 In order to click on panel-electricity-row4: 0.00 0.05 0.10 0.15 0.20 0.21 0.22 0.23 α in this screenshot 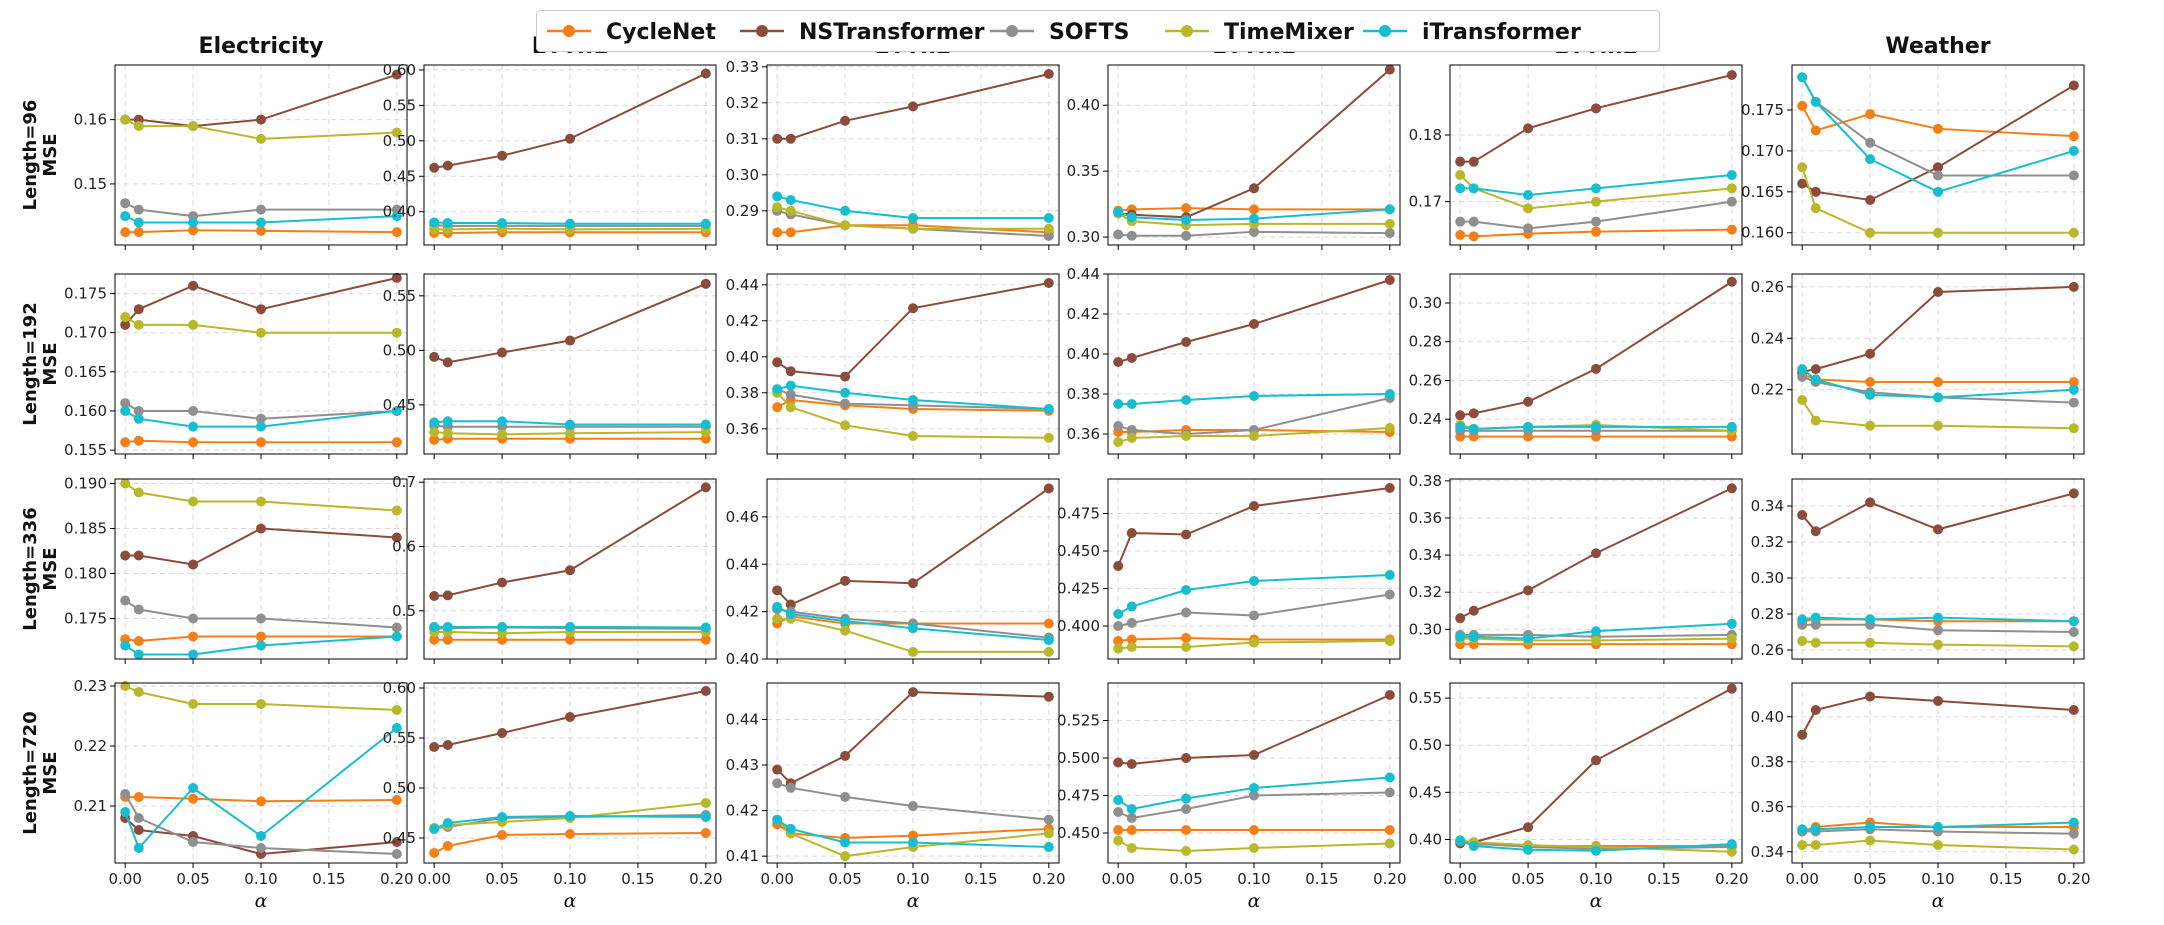, I will do `click(244, 794)`.